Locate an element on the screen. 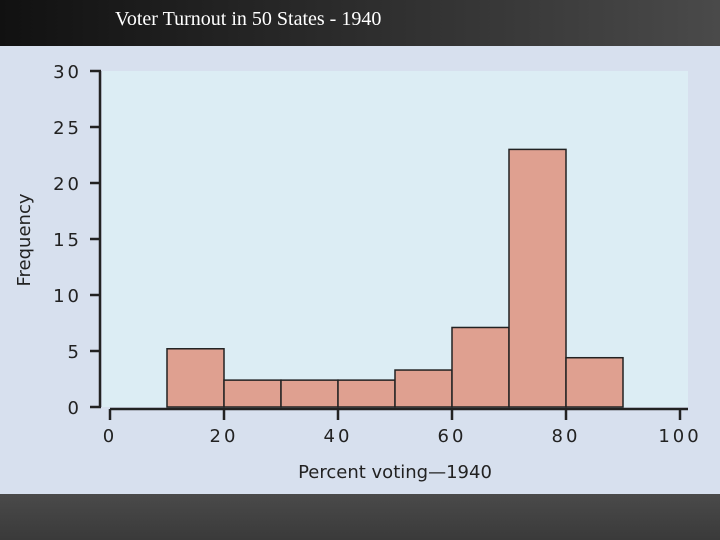  y-tick-label: 10 is located at coordinates (67, 296).